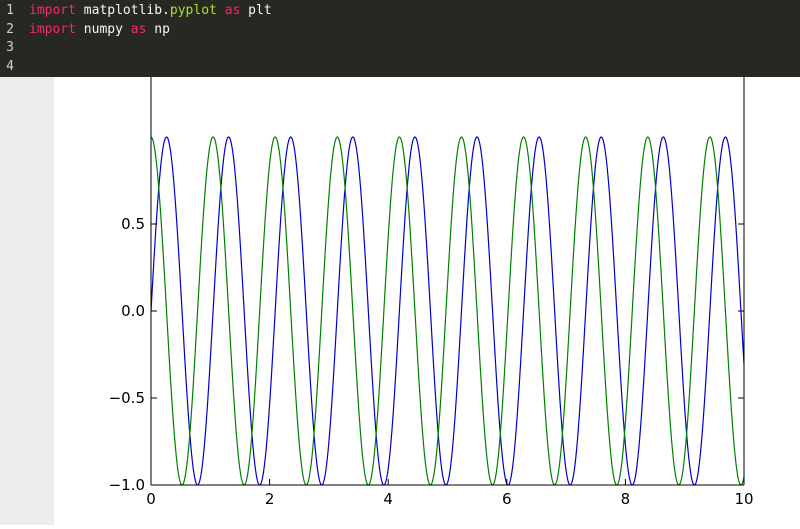 The width and height of the screenshot is (800, 529). I want to click on code-line: 3, so click(14, 48).